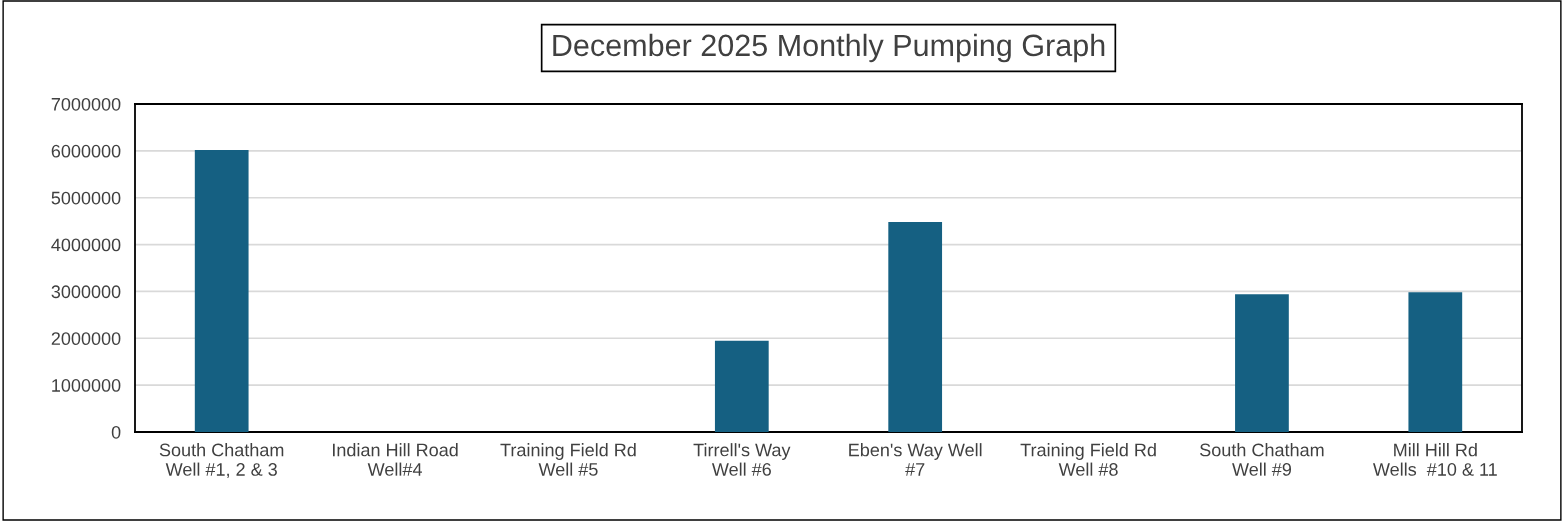 Image resolution: width=1564 pixels, height=521 pixels. Describe the element at coordinates (1088, 459) in the screenshot. I see `x-tick-label: Training Field Rd Well #8` at that location.